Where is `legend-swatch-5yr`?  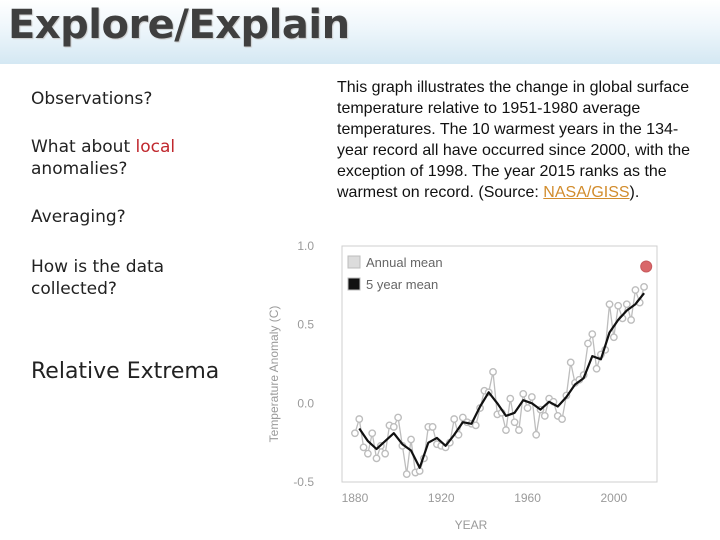 legend-swatch-5yr is located at coordinates (354, 284).